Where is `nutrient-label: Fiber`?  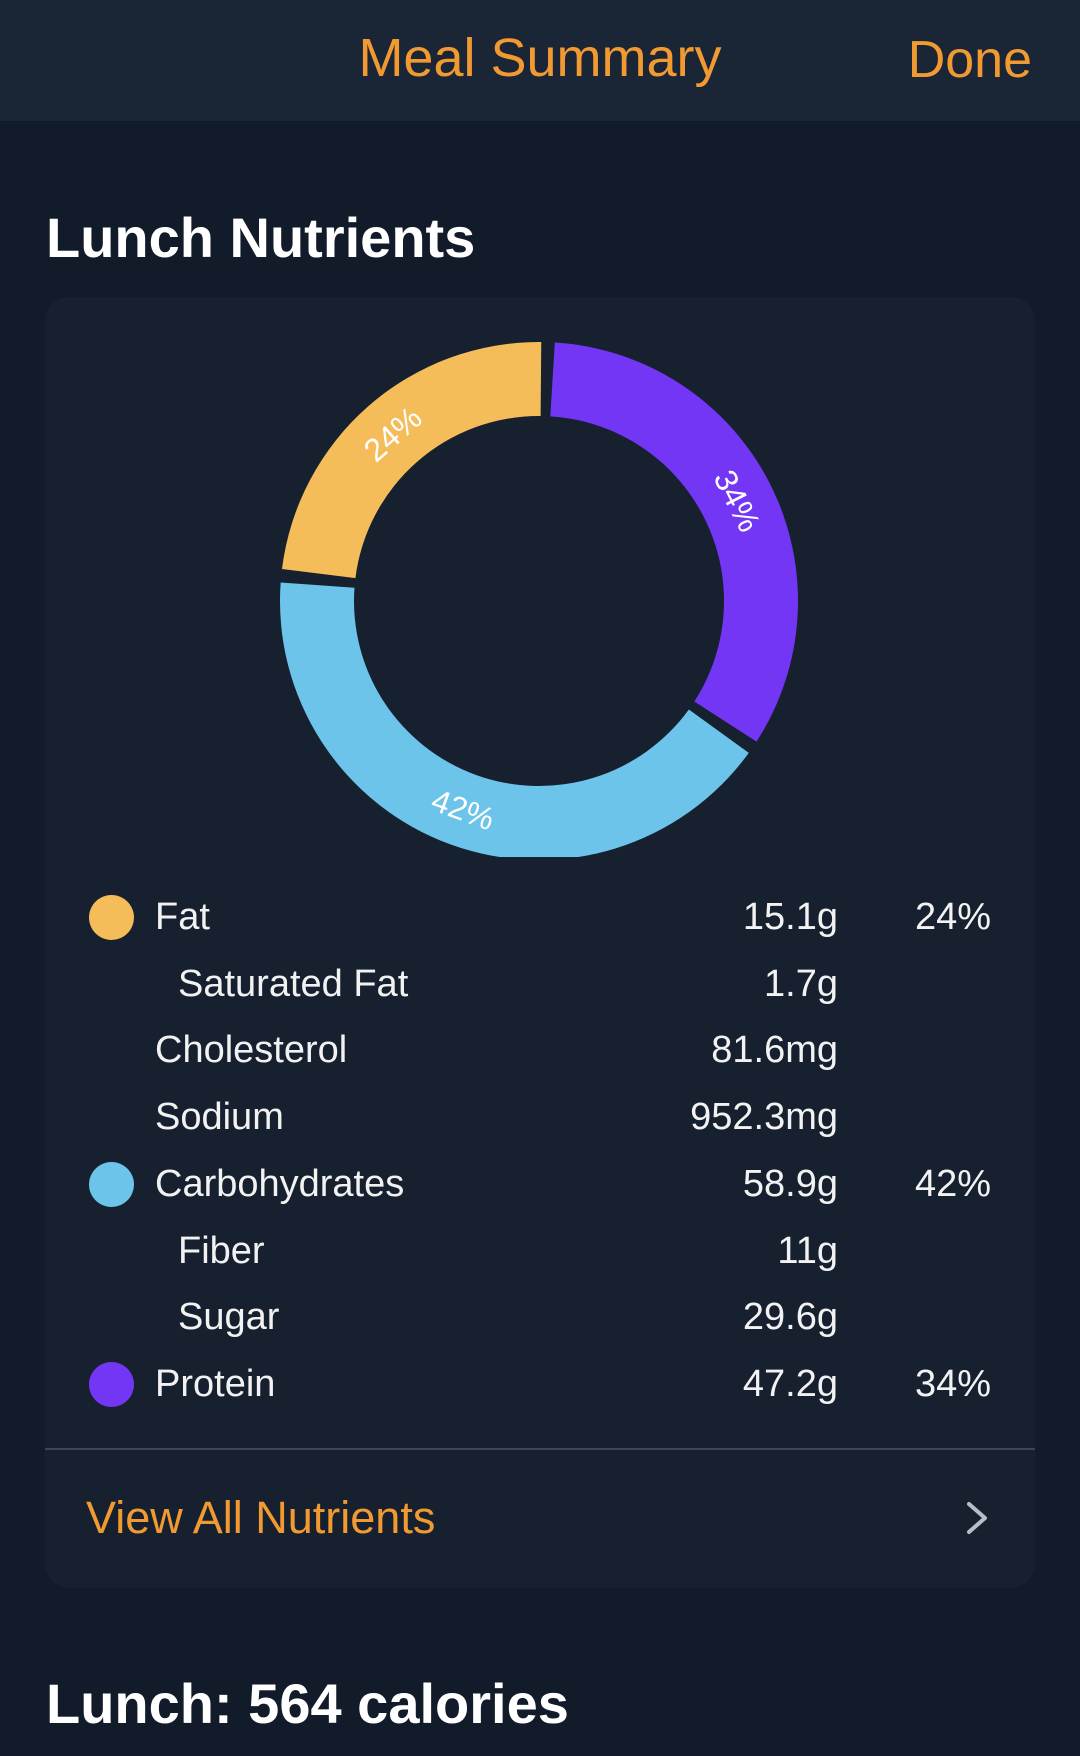 nutrient-label: Fiber is located at coordinates (221, 1250).